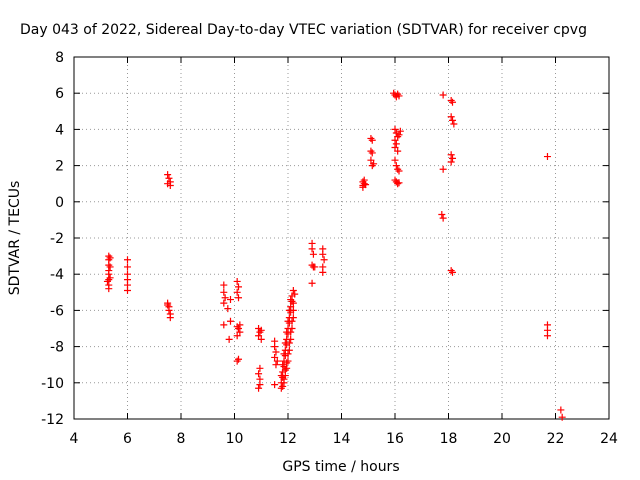  I want to click on x-tick-label: 8, so click(181, 439).